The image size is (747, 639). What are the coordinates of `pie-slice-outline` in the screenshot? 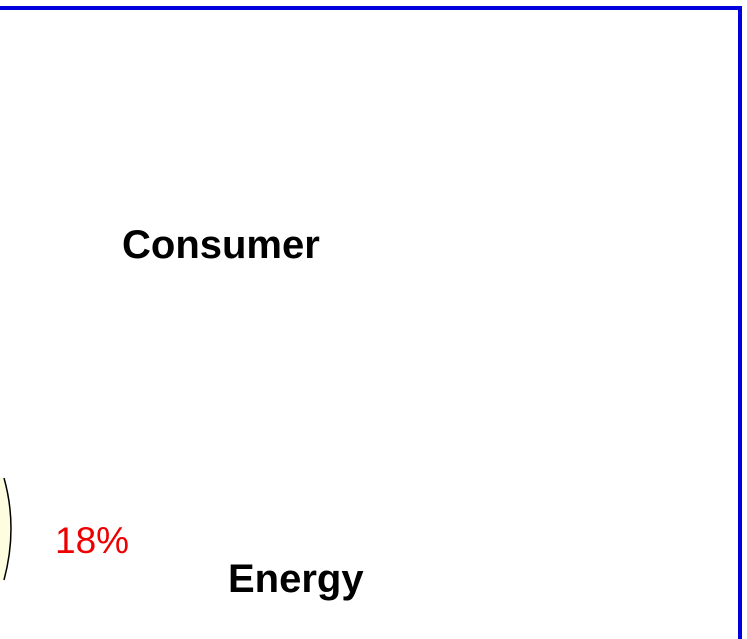 It's located at (7, 529).